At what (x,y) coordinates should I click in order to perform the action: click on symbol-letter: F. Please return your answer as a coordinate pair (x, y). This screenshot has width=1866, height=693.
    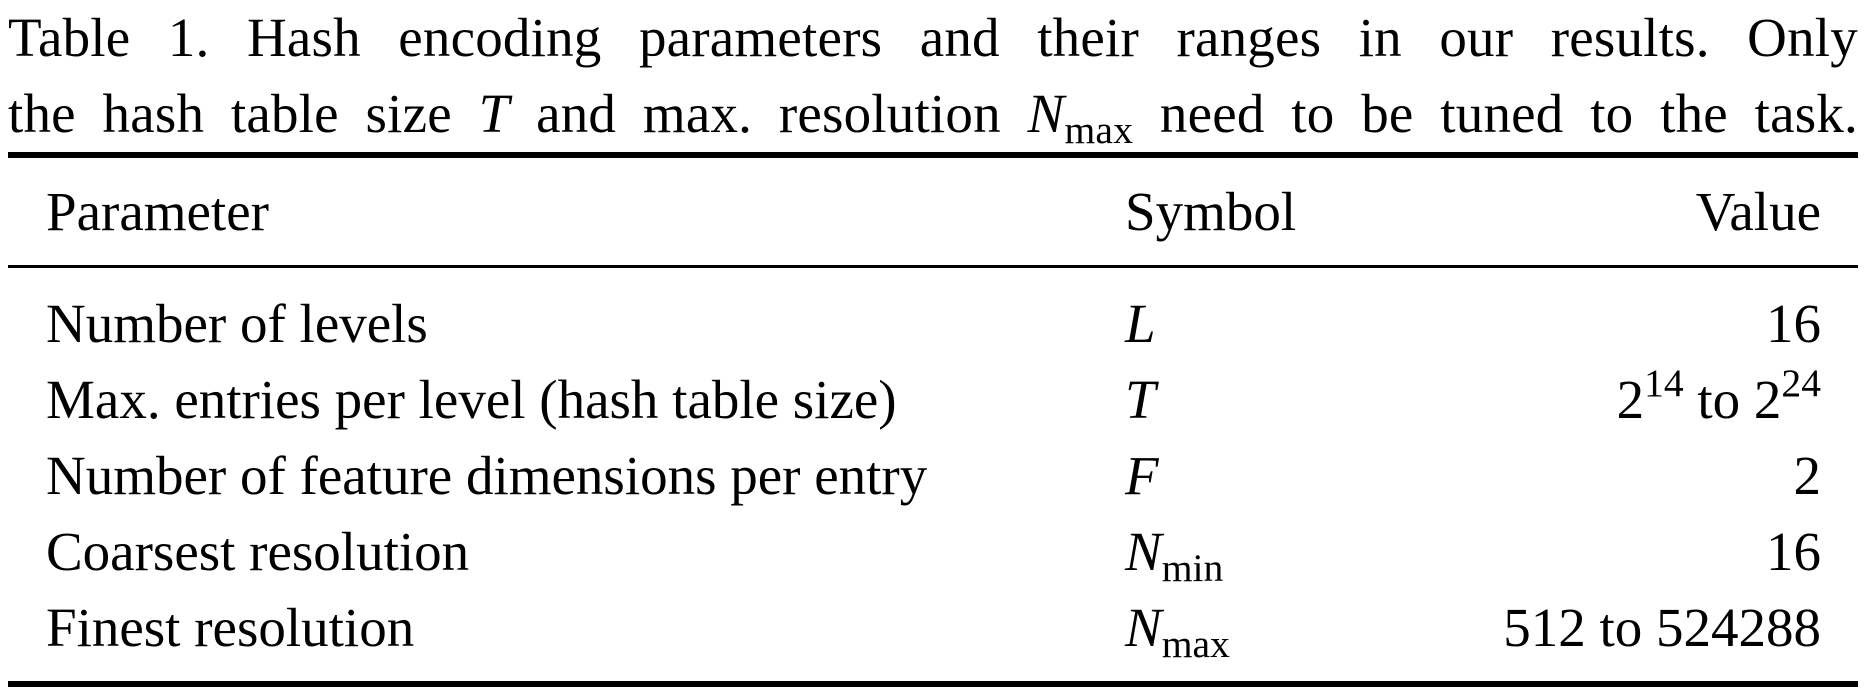
    Looking at the image, I should click on (1142, 475).